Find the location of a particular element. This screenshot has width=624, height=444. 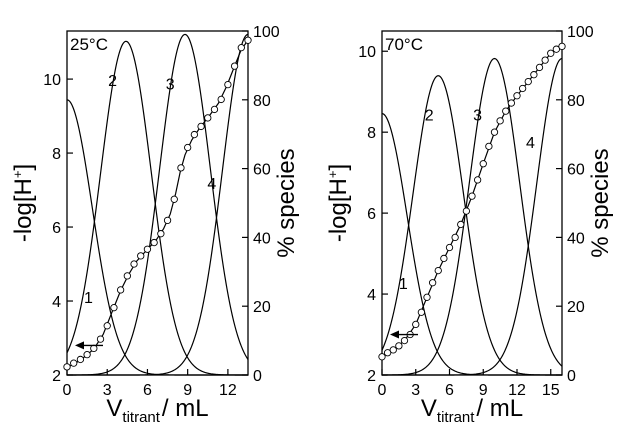

y-right-axis-title: % species is located at coordinates (600, 202).